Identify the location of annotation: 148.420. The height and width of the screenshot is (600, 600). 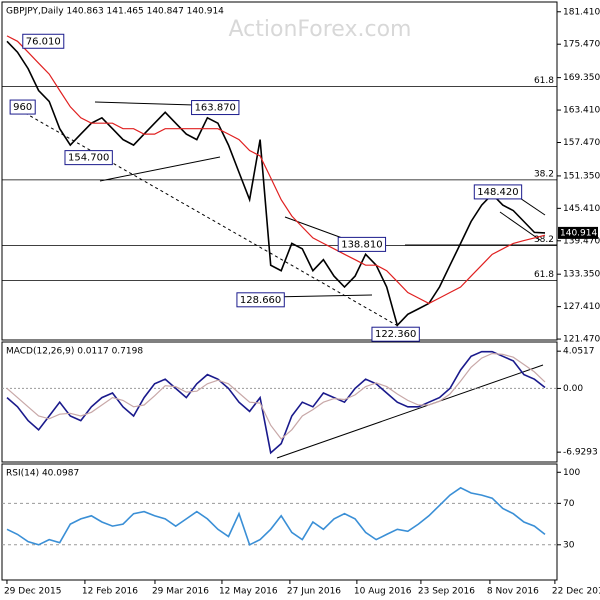
(497, 192).